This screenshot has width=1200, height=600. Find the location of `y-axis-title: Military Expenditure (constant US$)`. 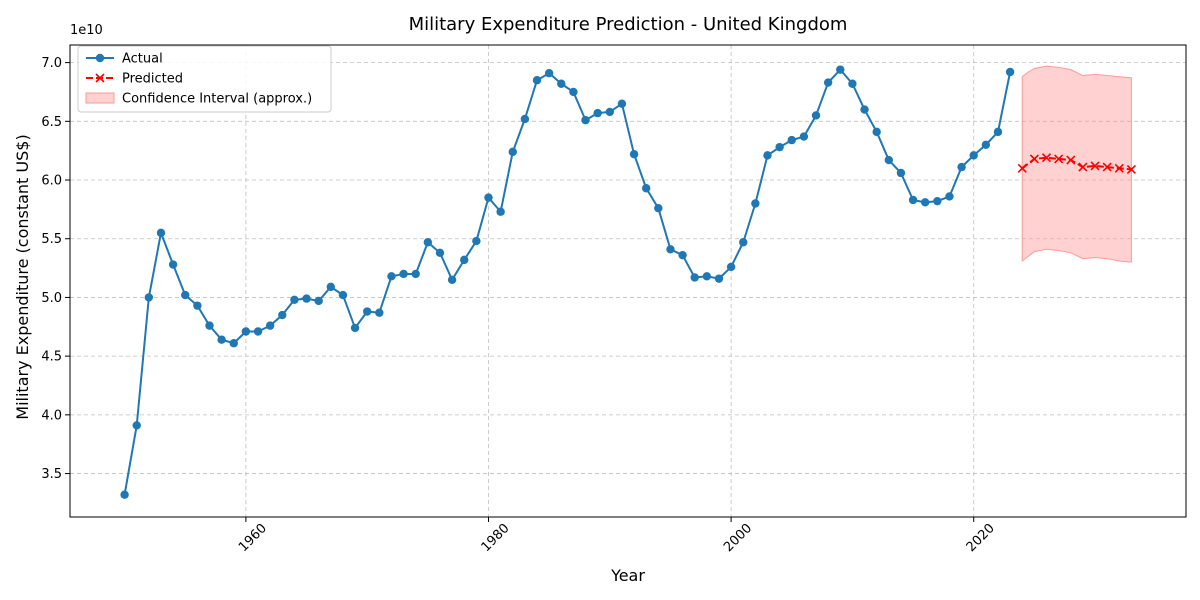

y-axis-title: Military Expenditure (constant US$) is located at coordinates (22, 276).